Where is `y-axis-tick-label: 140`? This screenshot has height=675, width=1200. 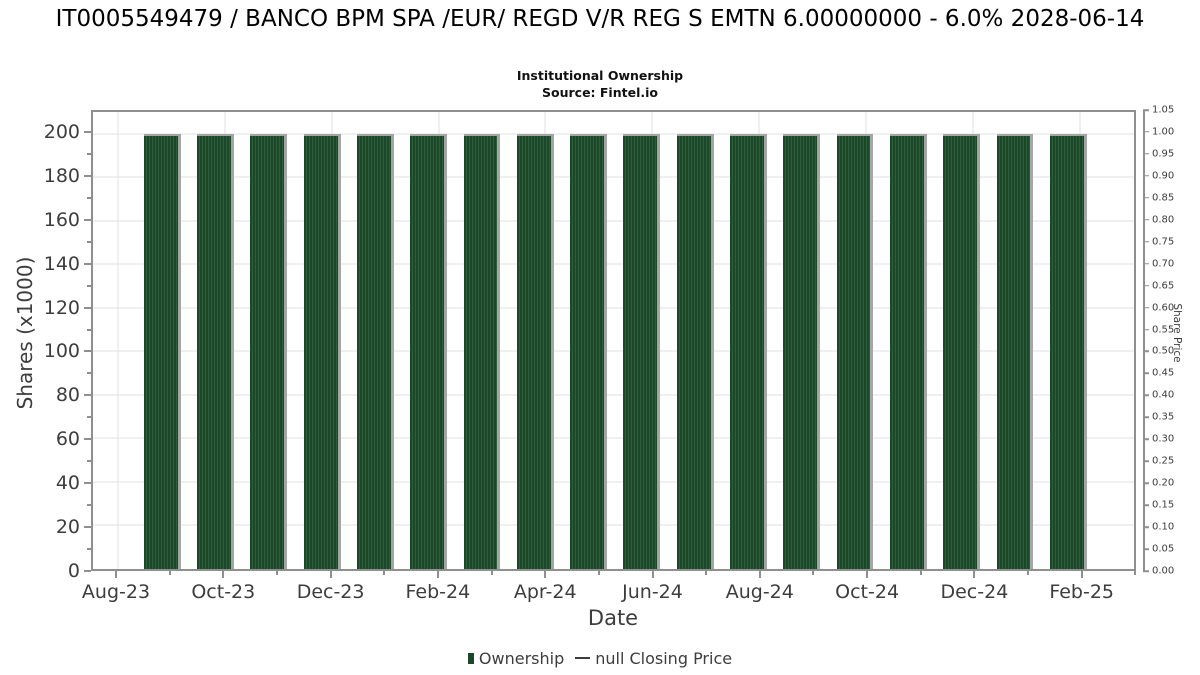
y-axis-tick-label: 140 is located at coordinates (61, 263).